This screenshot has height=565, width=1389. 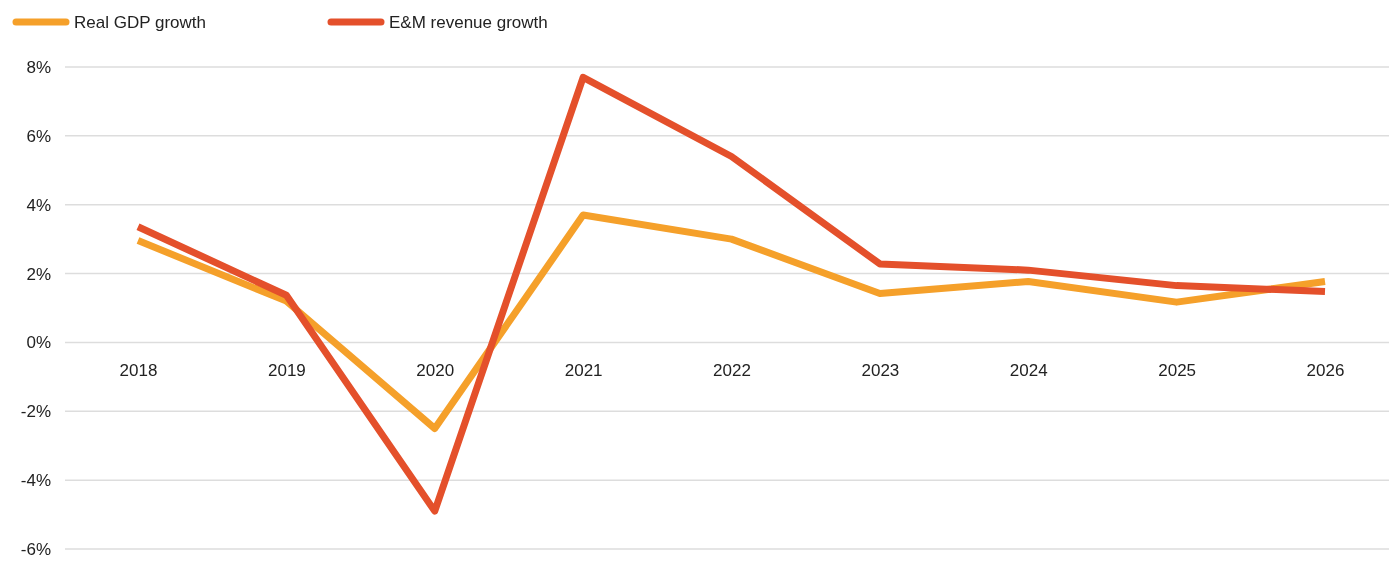 I want to click on x-tick-label: 2026, so click(x=1325, y=371).